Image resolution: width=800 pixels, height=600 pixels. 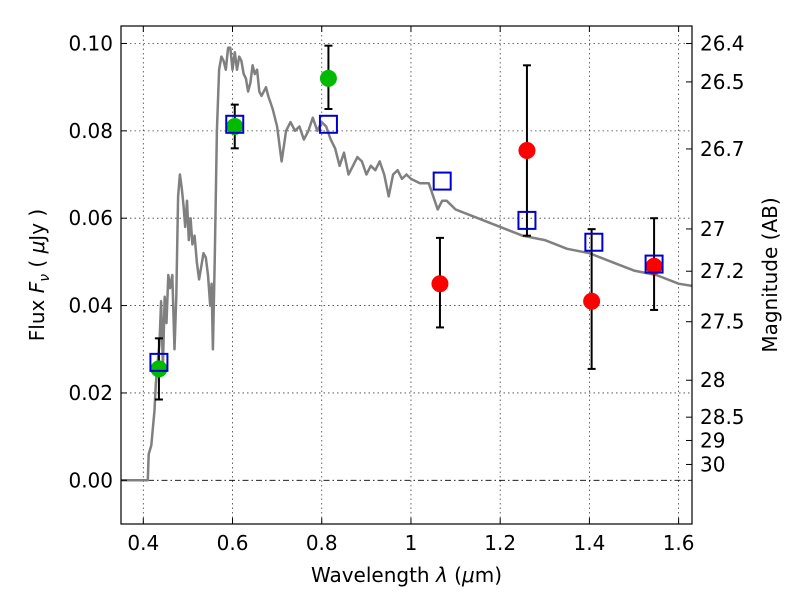 I want to click on y-tick-label: 0.08, so click(x=90, y=131).